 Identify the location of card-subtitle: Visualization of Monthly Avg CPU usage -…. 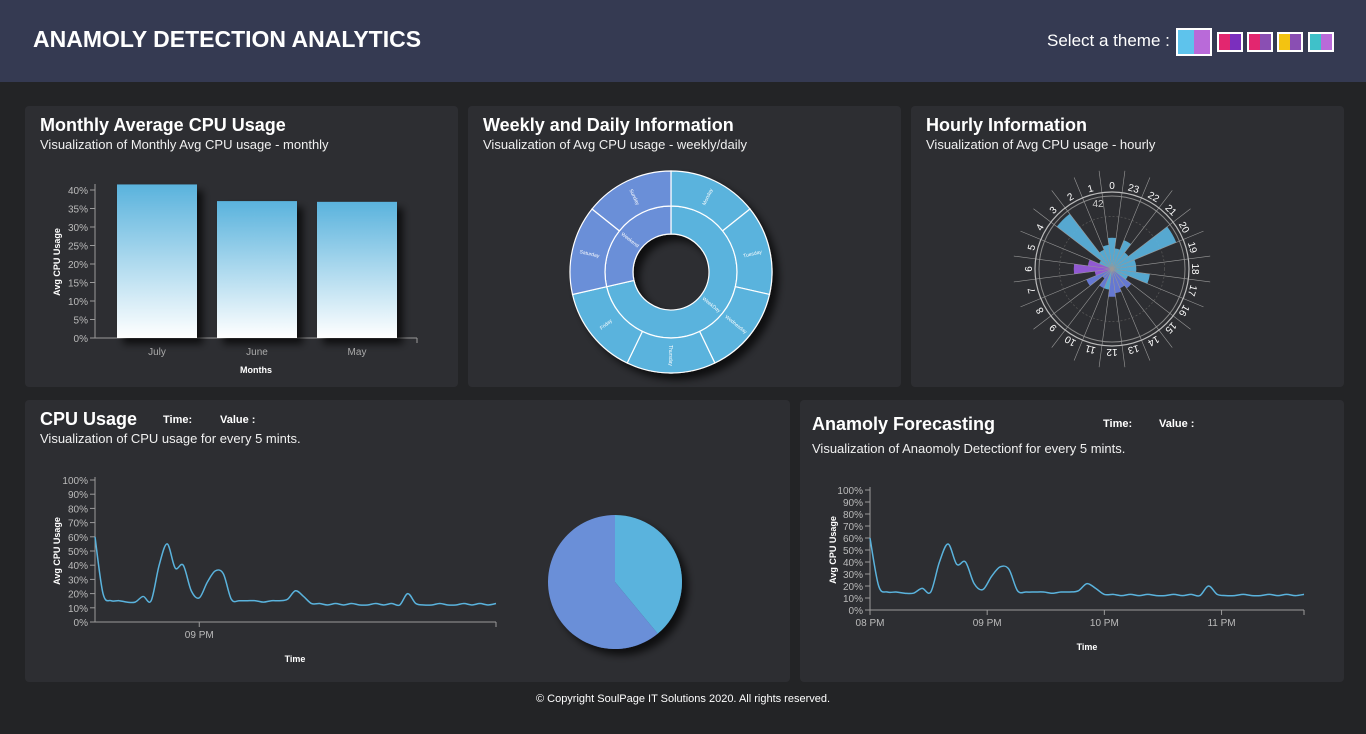
(184, 144).